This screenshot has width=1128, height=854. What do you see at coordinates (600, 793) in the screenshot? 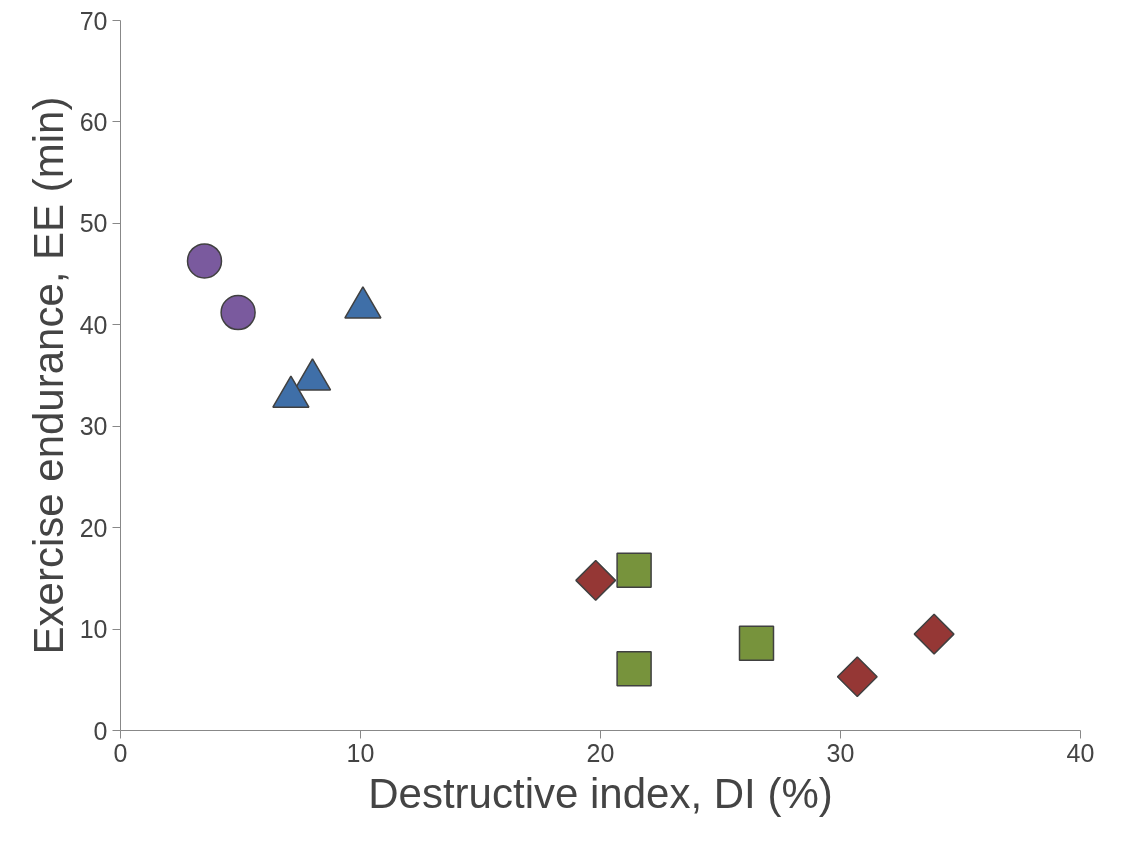
I see `x-axis-title: Destructive index, DI (%)` at bounding box center [600, 793].